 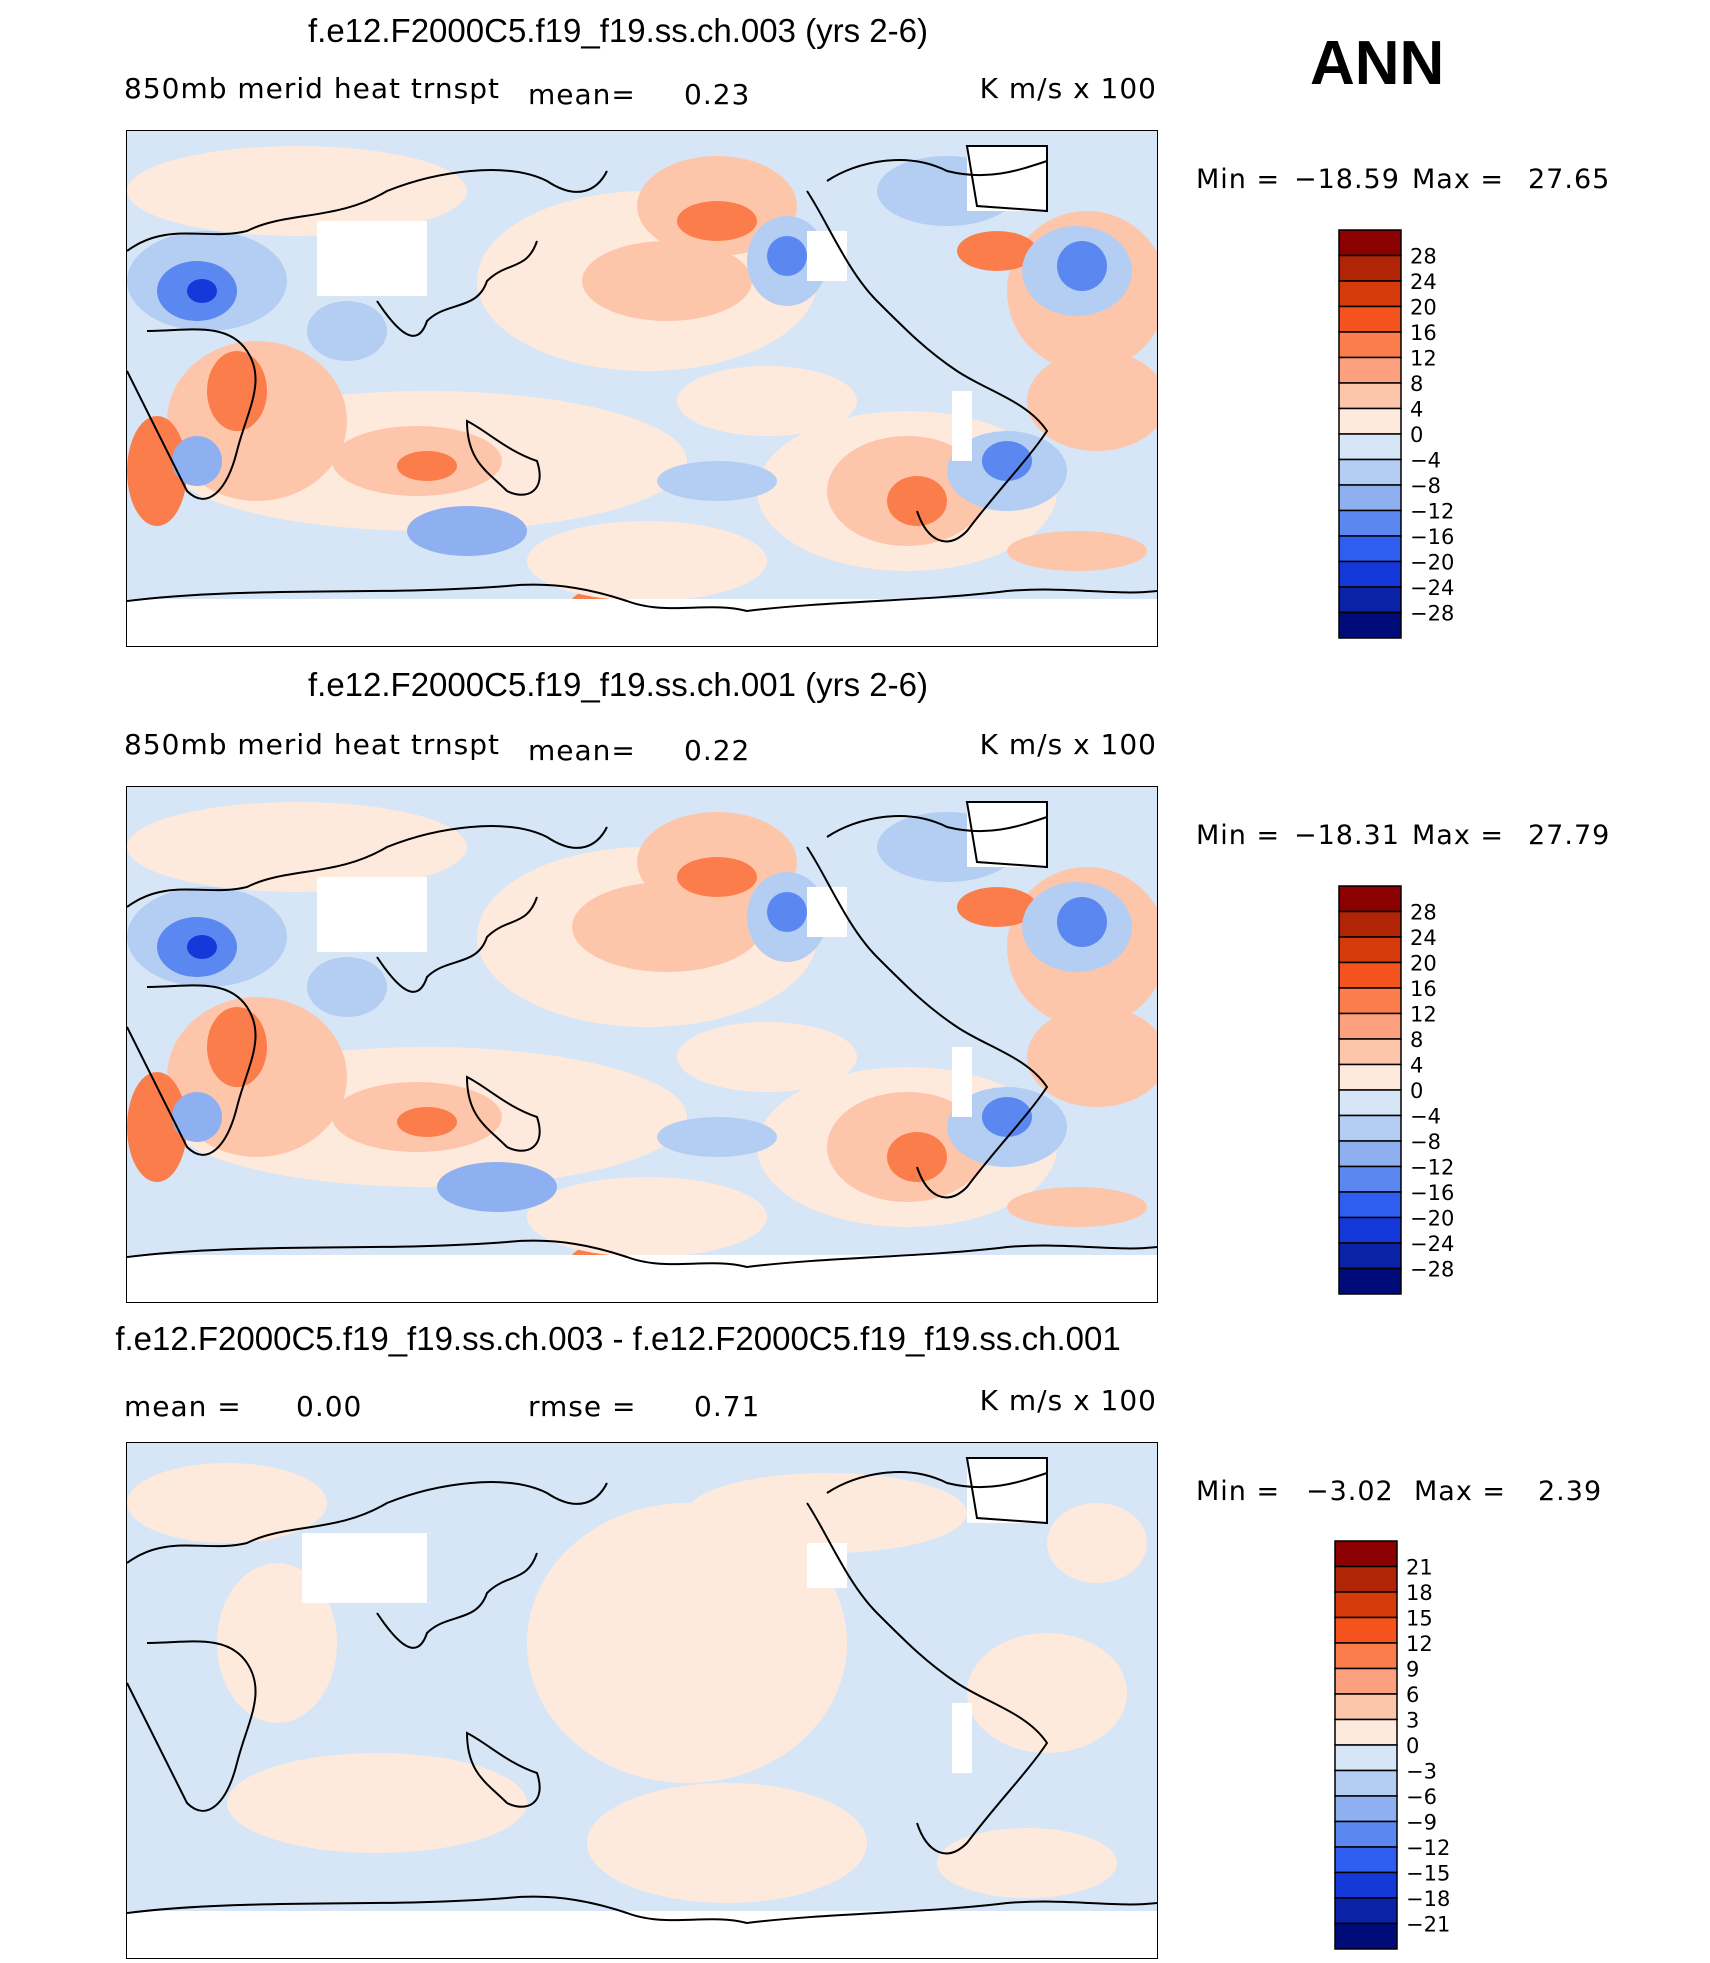 I want to click on colorbar-tick-label: 20, so click(x=1423, y=964).